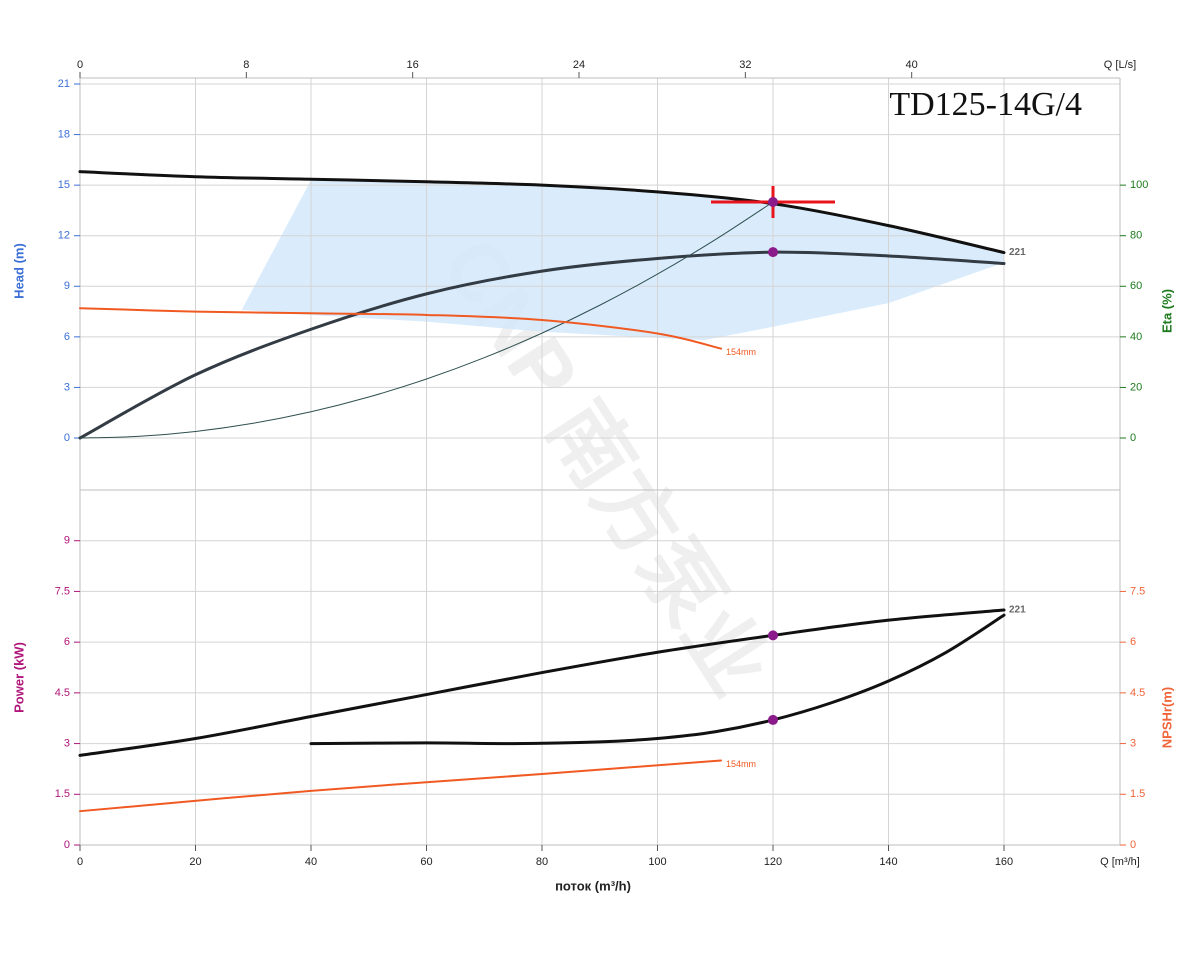 The image size is (1200, 955). What do you see at coordinates (1137, 693) in the screenshot?
I see `y2-tick-label: 4.5` at bounding box center [1137, 693].